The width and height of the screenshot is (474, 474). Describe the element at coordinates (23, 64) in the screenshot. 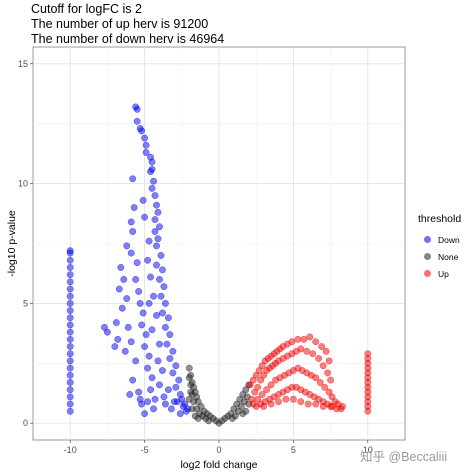

I see `y-tick-label: 15` at that location.